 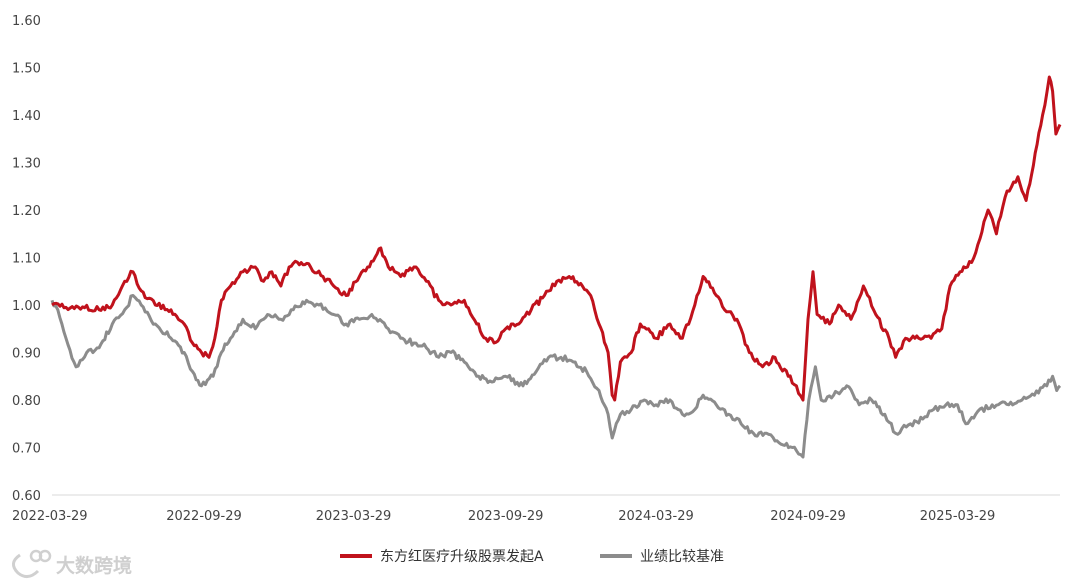 I want to click on y-tick-label: 0.80, so click(x=26, y=401).